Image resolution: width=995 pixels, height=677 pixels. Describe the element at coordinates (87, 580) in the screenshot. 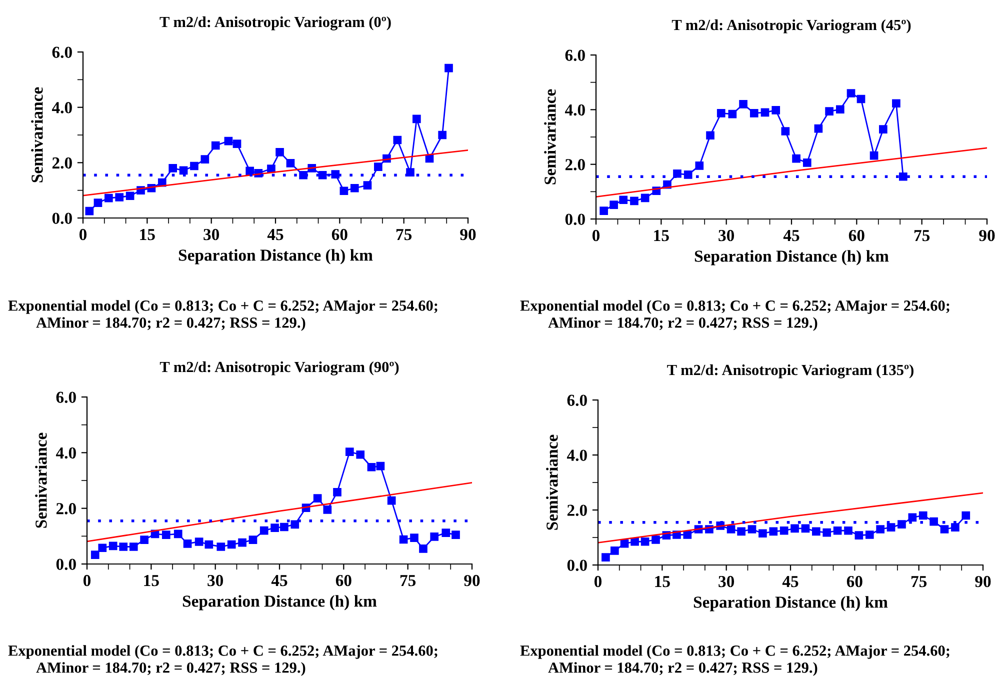

I see `x-tick-label: 0` at that location.